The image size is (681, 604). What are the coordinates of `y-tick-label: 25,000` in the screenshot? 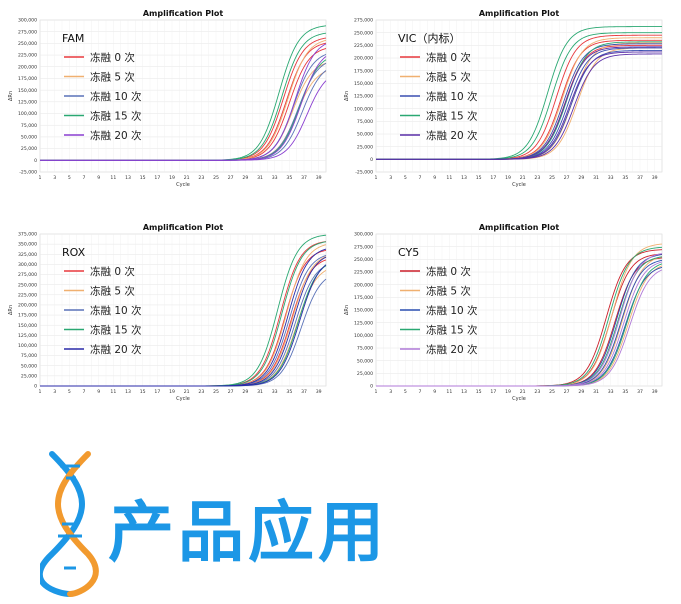 It's located at (29, 149).